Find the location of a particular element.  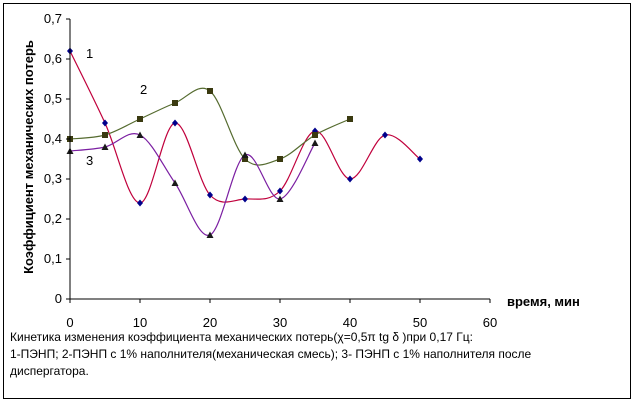

x-axis-title: время, мин is located at coordinates (543, 301).